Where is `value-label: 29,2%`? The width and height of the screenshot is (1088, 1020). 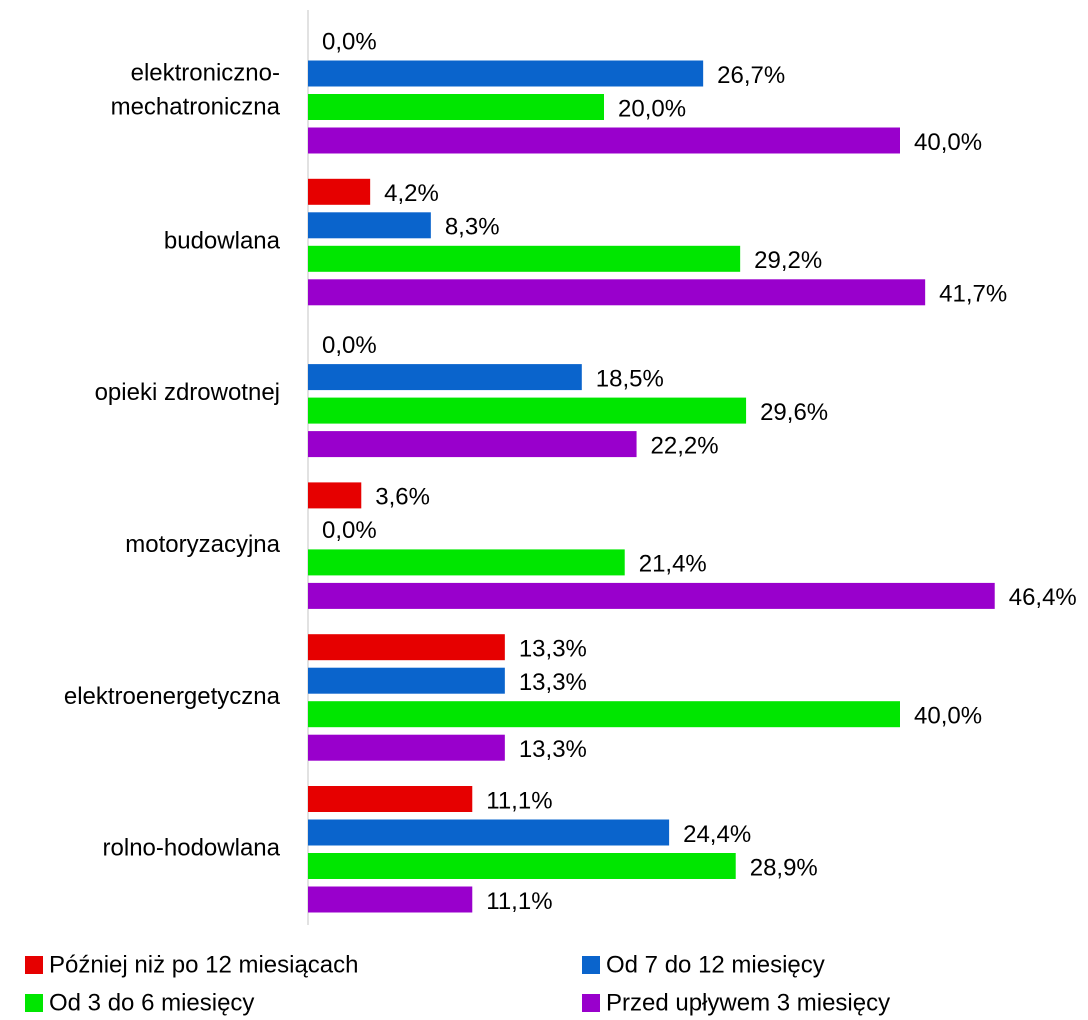 value-label: 29,2% is located at coordinates (788, 260).